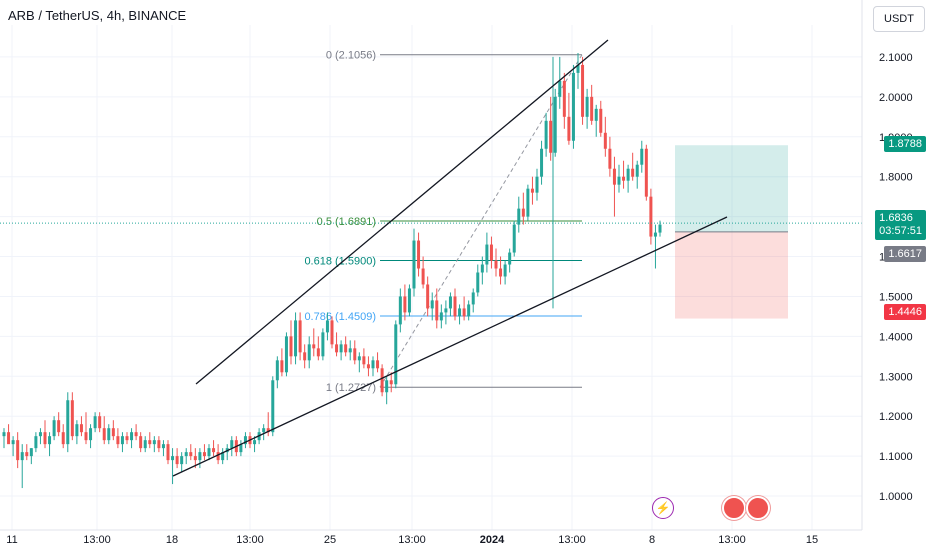 This screenshot has height=550, width=932. Describe the element at coordinates (905, 144) in the screenshot. I see `target-price-tag: 1.8788` at that location.